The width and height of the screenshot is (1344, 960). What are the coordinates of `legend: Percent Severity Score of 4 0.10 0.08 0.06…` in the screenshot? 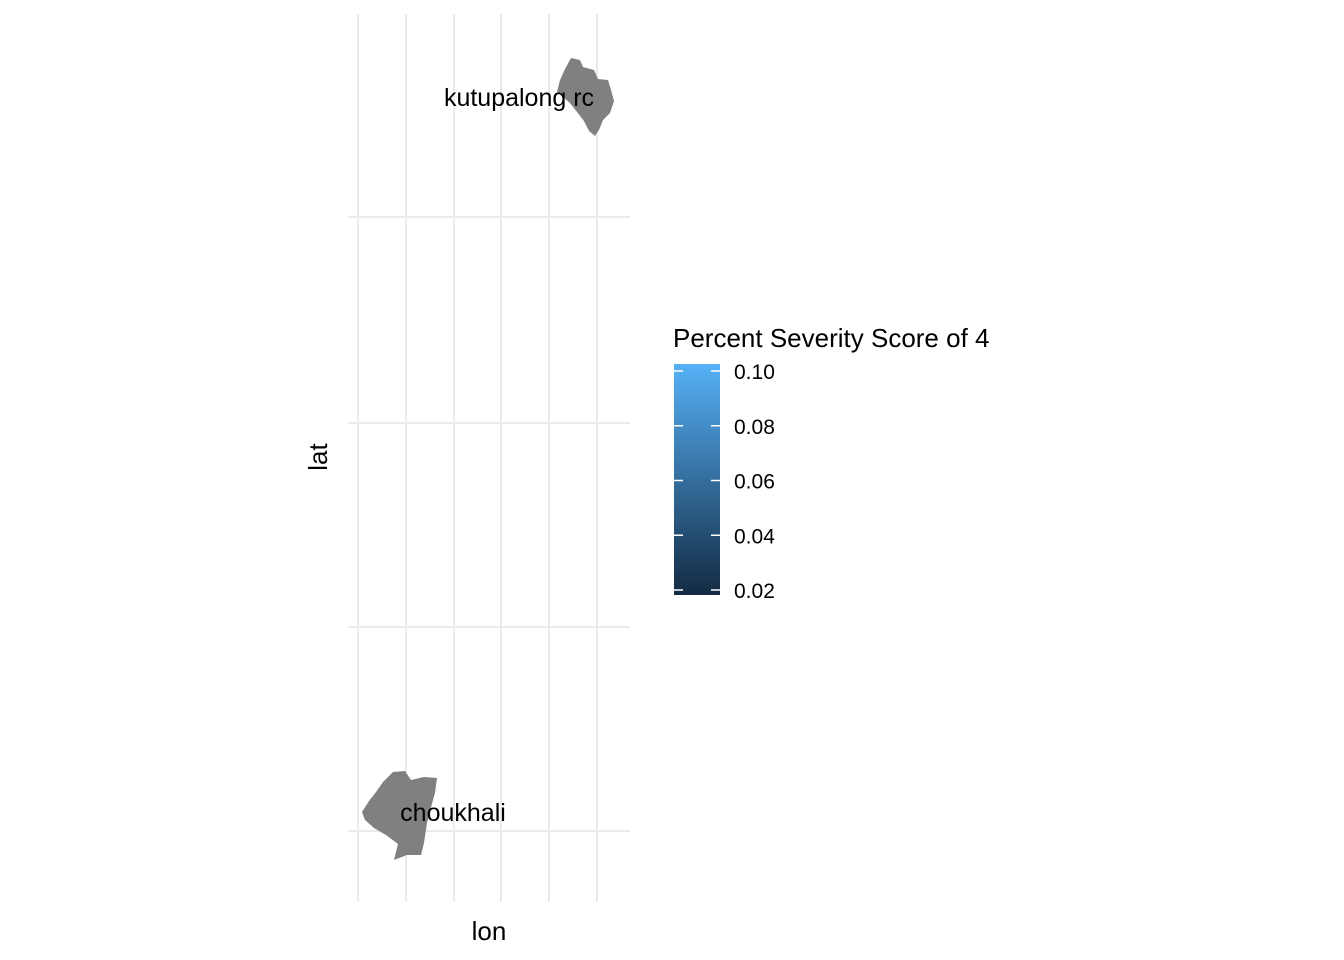 It's located at (831, 463).